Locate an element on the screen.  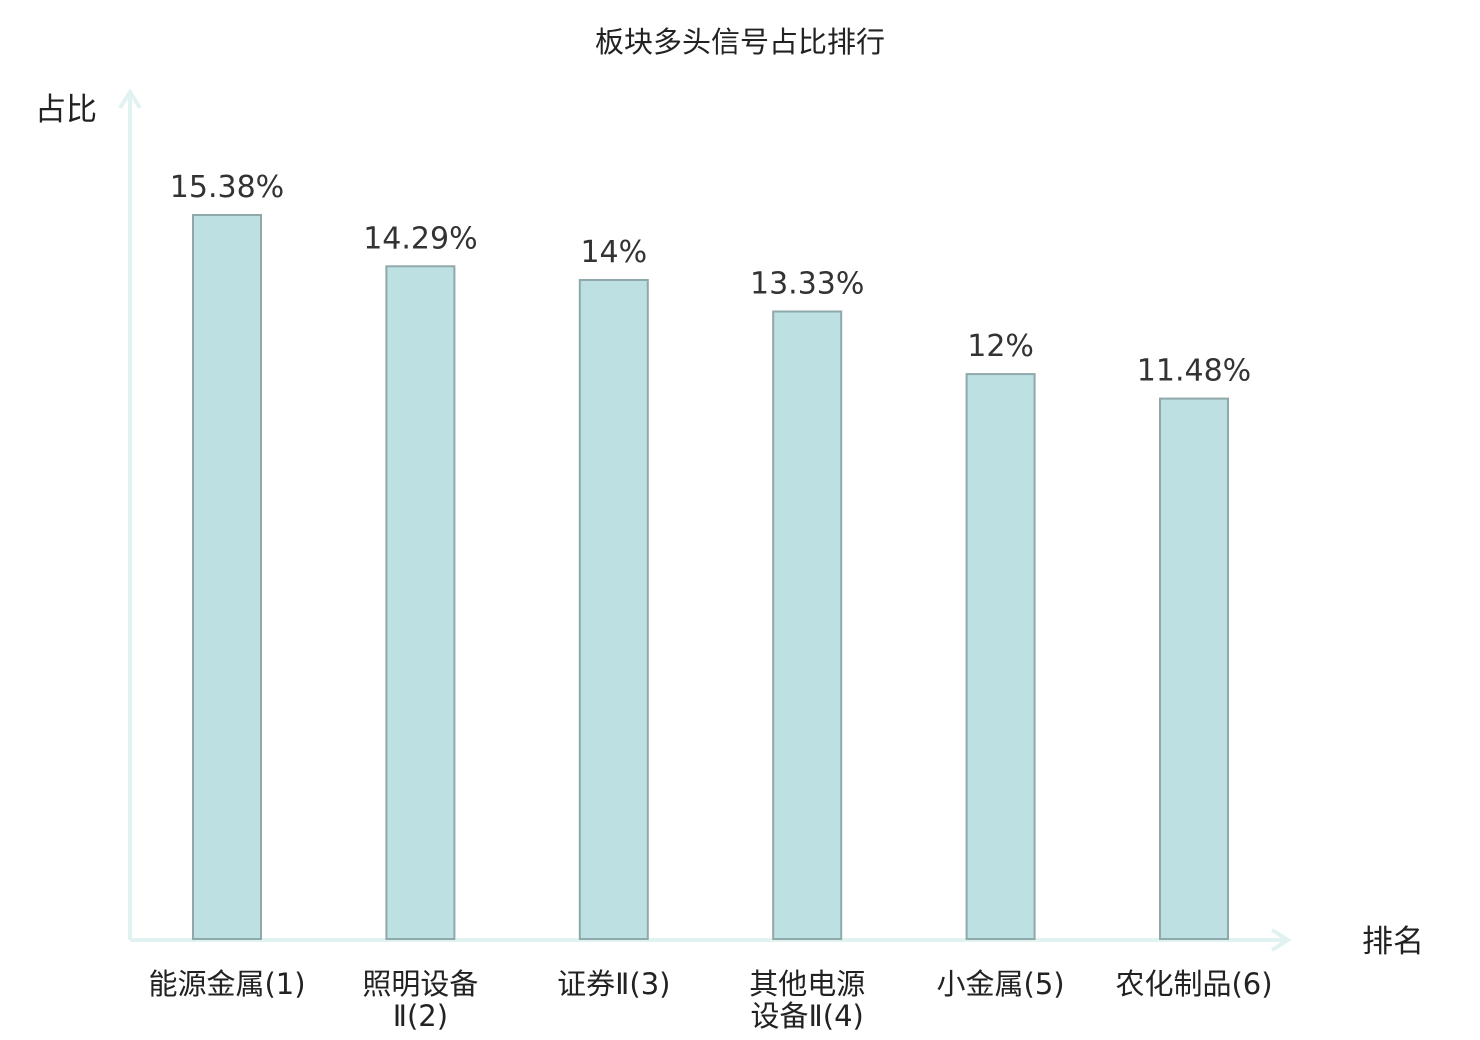
chart-title: 板块多头信号占比排行 is located at coordinates (740, 42).